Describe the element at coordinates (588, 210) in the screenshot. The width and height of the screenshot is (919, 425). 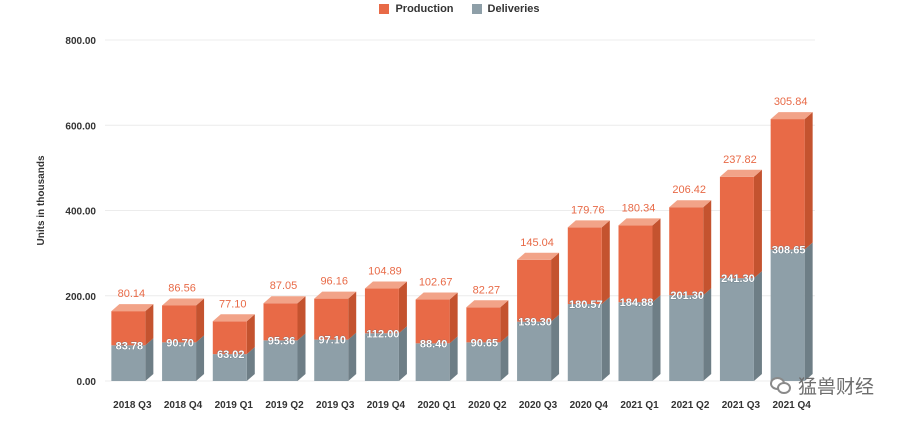
I see `production-data-label: 179.76` at that location.